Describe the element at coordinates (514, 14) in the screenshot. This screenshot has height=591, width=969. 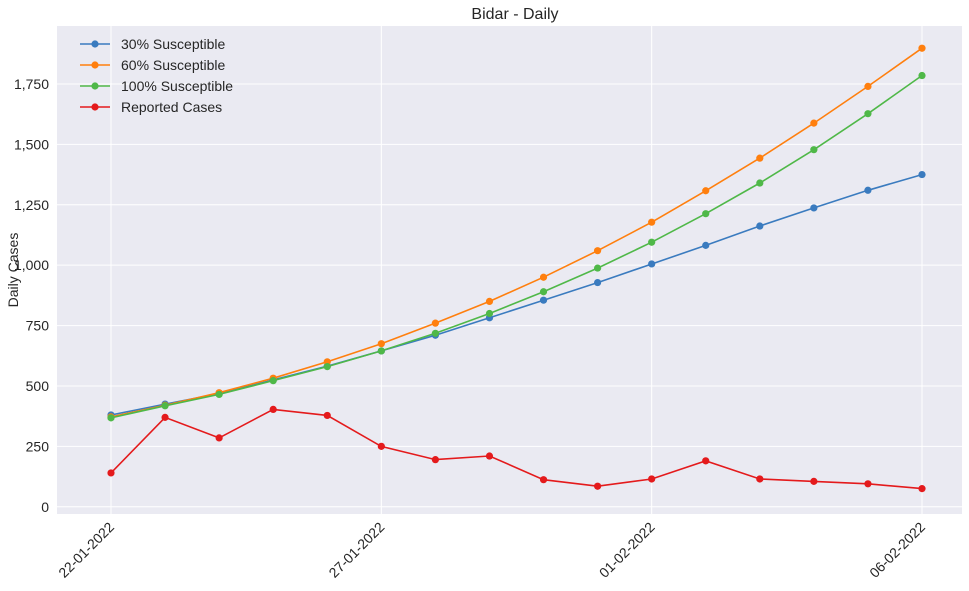
I see `chart-title: Bidar - Daily` at that location.